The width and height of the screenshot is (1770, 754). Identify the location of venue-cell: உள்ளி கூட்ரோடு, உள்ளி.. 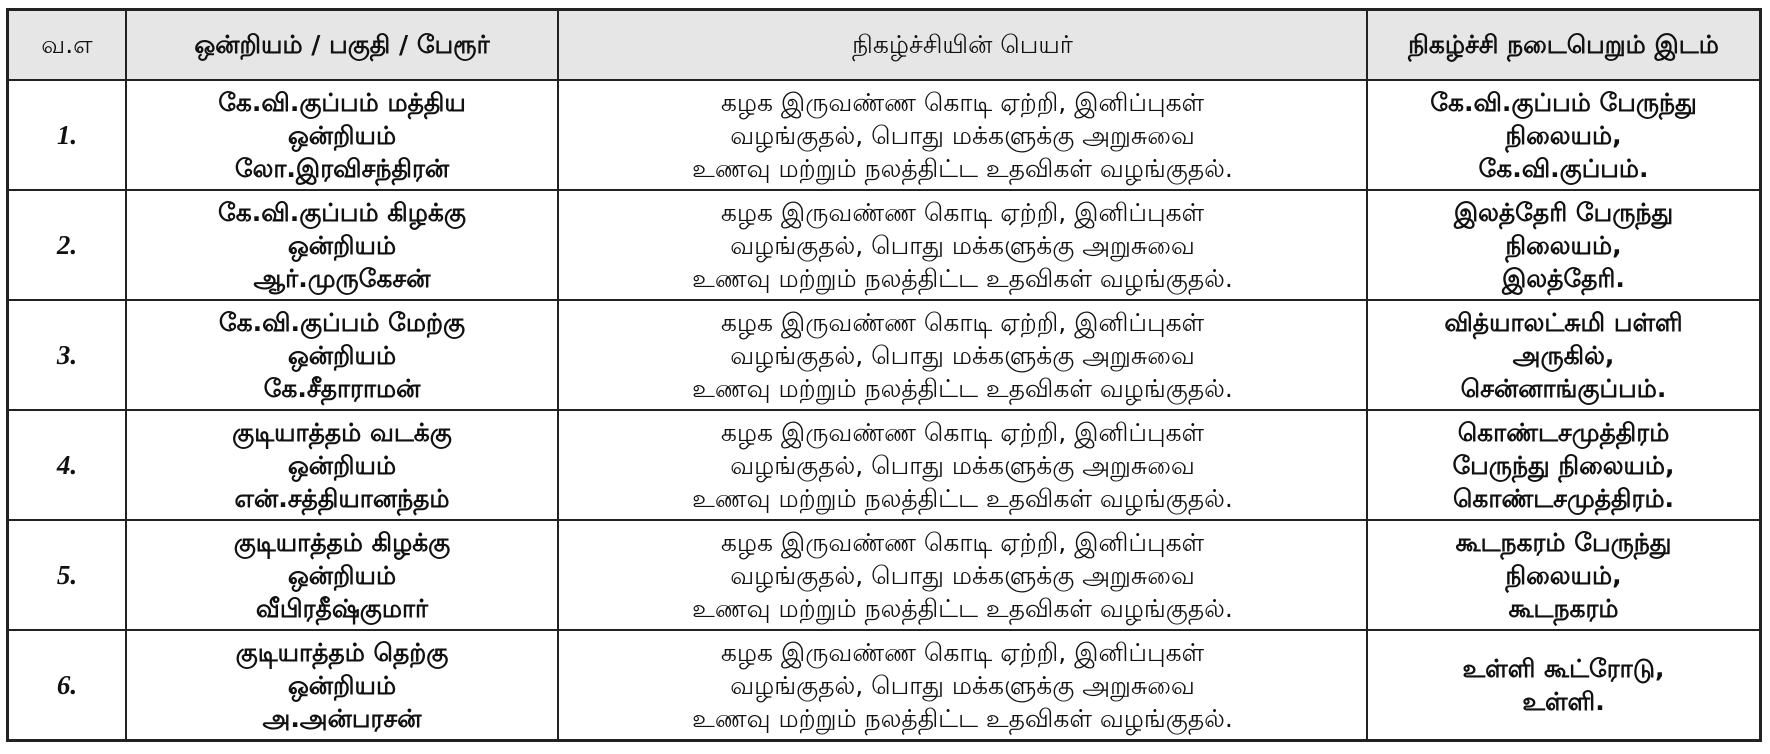
(1564, 685).